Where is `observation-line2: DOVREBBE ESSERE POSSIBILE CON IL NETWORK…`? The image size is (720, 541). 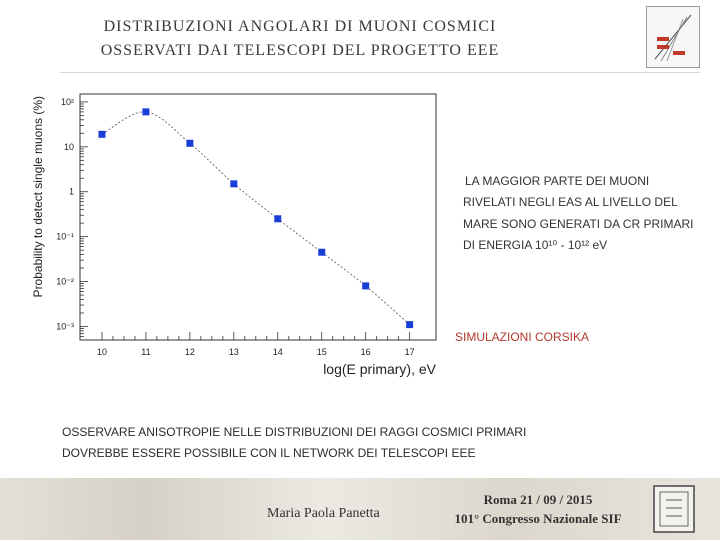 observation-line2: DOVREBBE ESSERE POSSIBILE CON IL NETWORK… is located at coordinates (269, 453).